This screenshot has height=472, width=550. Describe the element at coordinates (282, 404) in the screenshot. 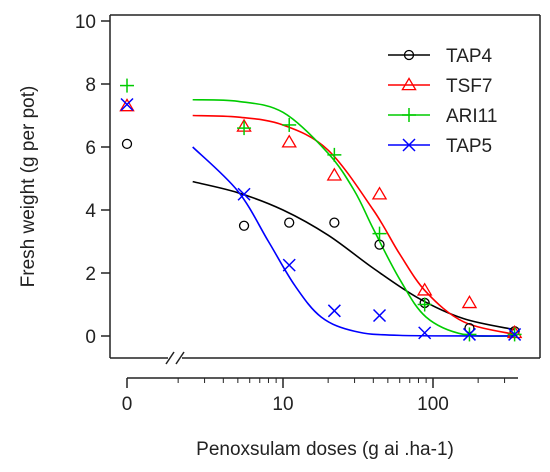

I see `x-tick-label: 10` at that location.